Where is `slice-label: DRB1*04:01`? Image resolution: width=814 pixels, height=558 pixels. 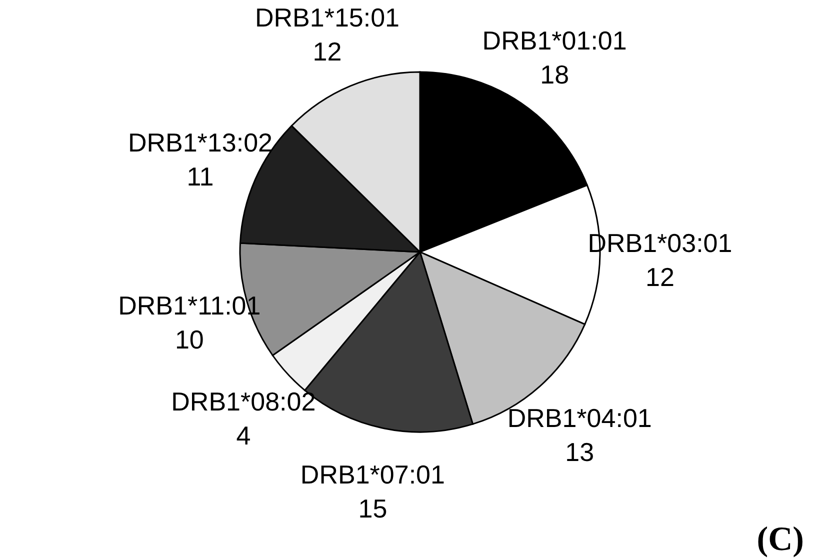 slice-label: DRB1*04:01 is located at coordinates (579, 418).